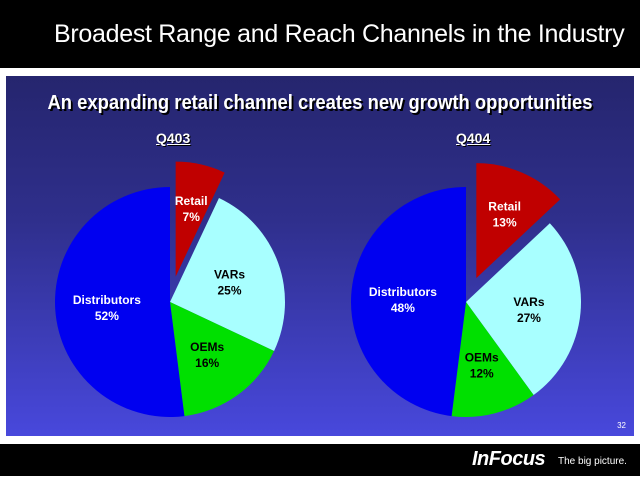 The height and width of the screenshot is (480, 640). Describe the element at coordinates (320, 460) in the screenshot. I see `footer: InFocus The big picture.` at that location.